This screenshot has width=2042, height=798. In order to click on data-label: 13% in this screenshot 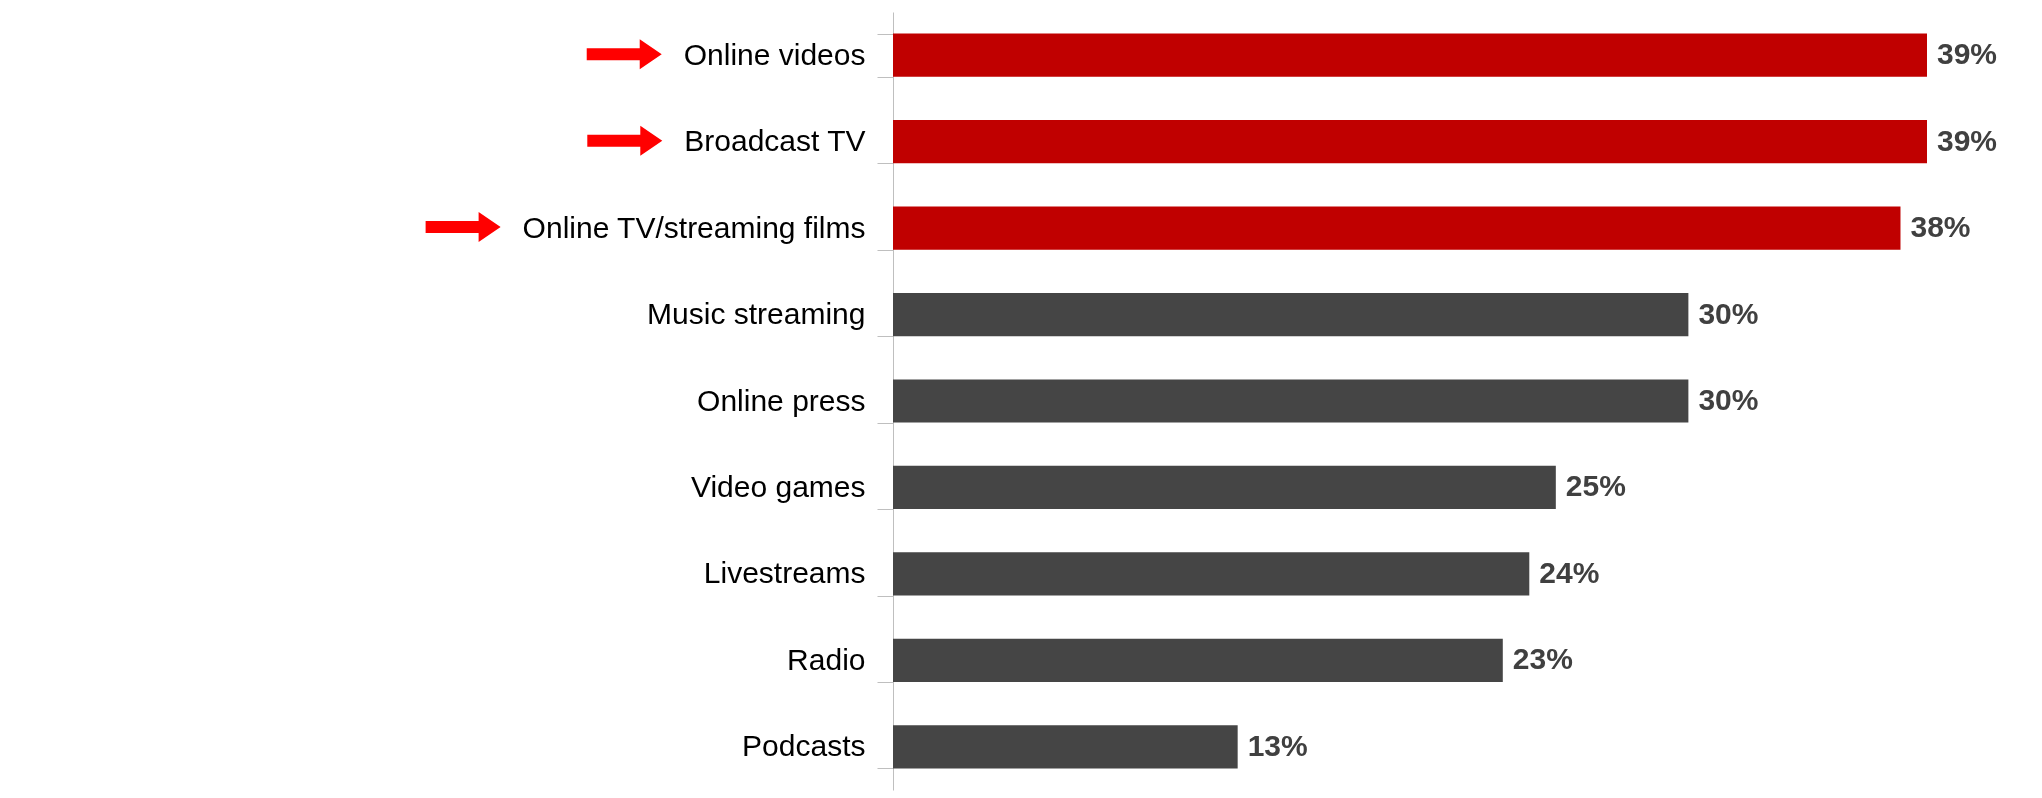, I will do `click(1277, 745)`.